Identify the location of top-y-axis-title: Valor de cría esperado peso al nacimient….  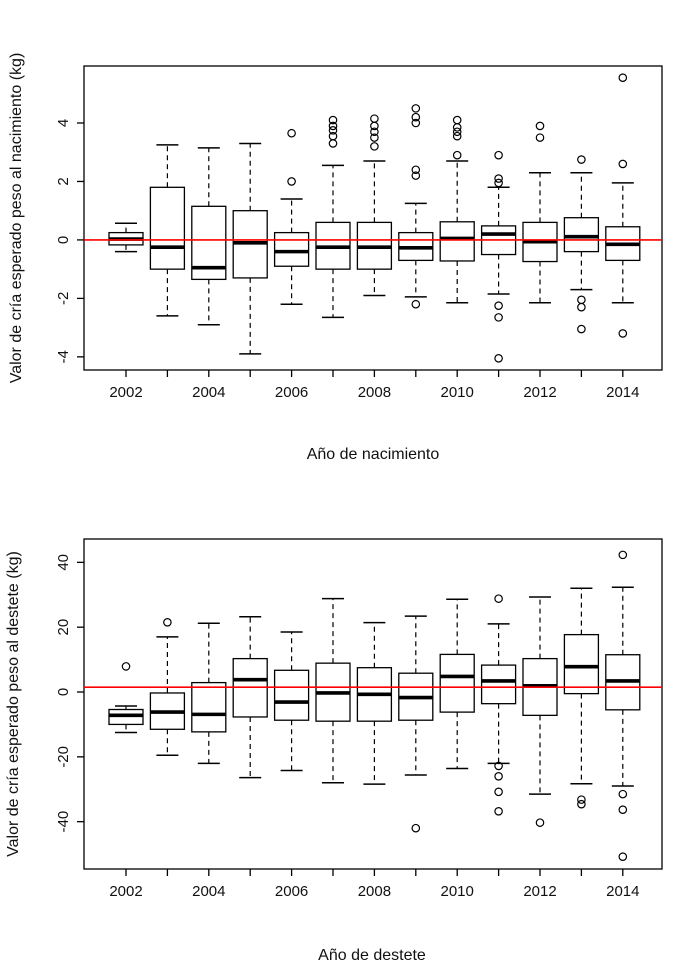
(16, 218).